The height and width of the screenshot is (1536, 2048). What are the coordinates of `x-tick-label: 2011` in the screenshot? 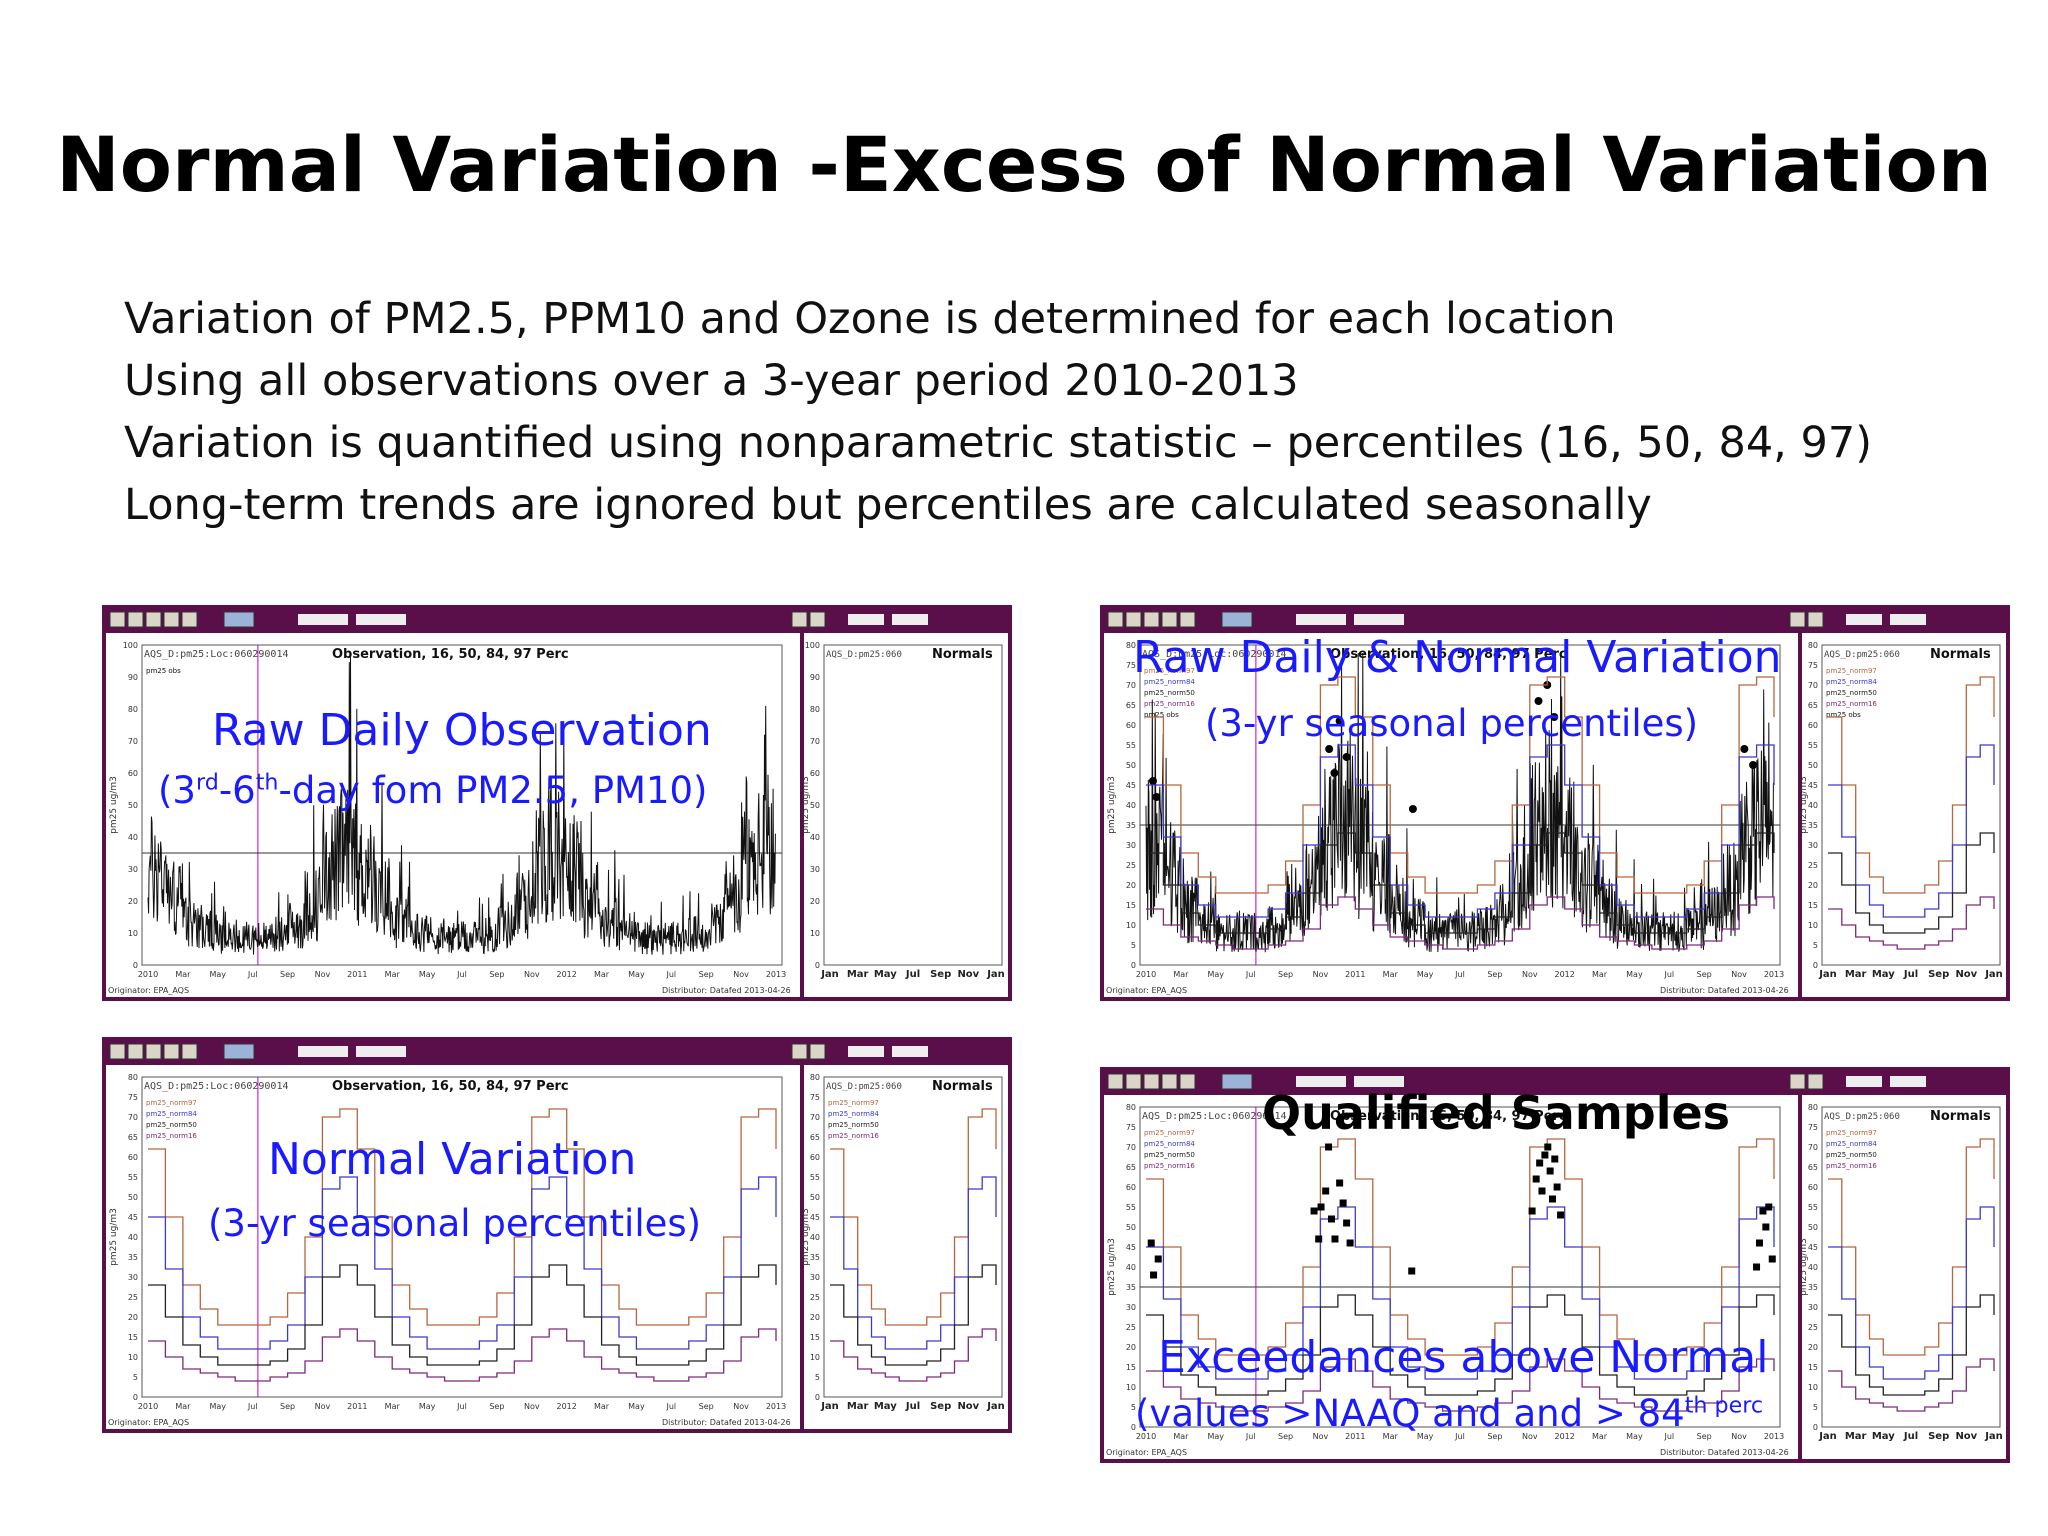 It's located at (1355, 1436).